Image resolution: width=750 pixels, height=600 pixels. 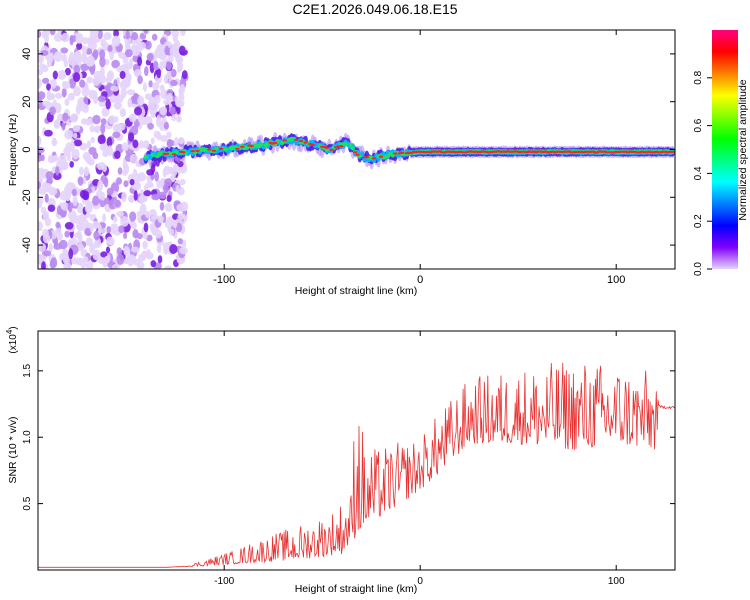 I want to click on top-y-tick-label: -20, so click(x=27, y=197).